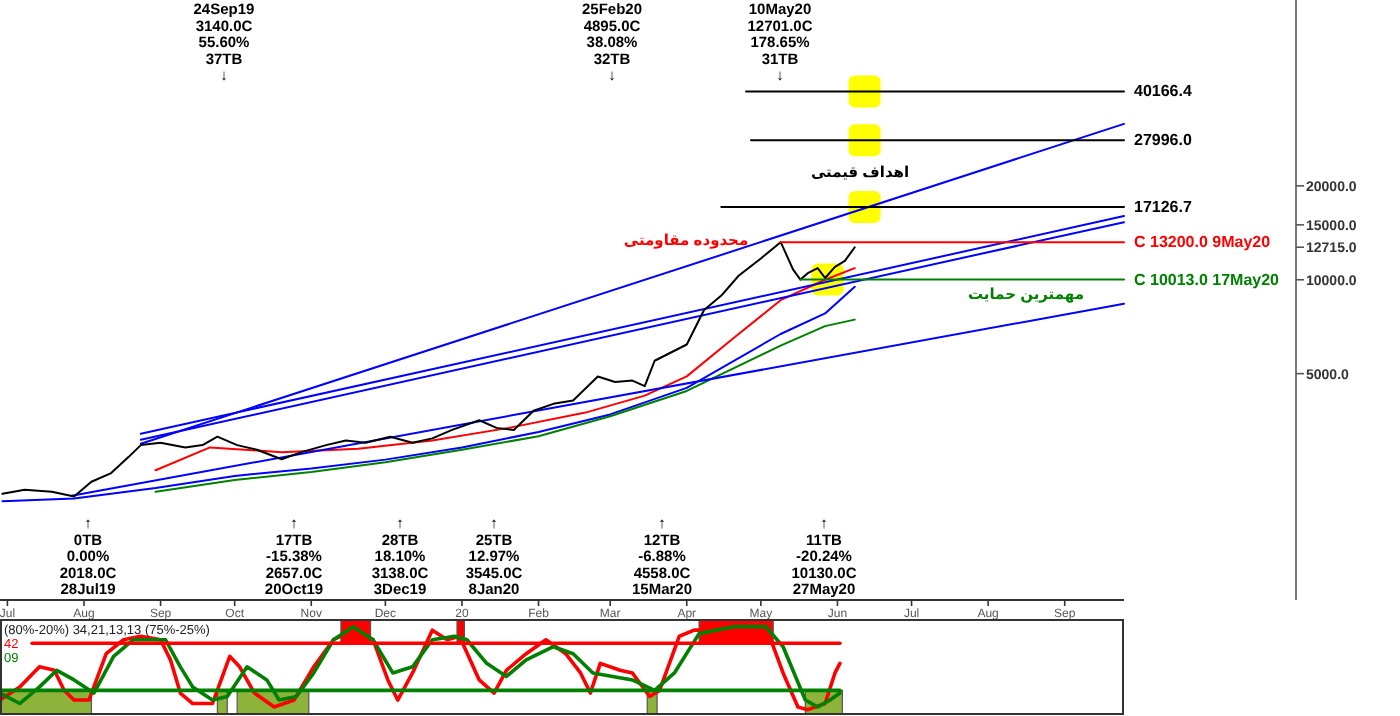 The image size is (1400, 716). What do you see at coordinates (1163, 206) in the screenshot?
I see `data-label: 17126.7` at bounding box center [1163, 206].